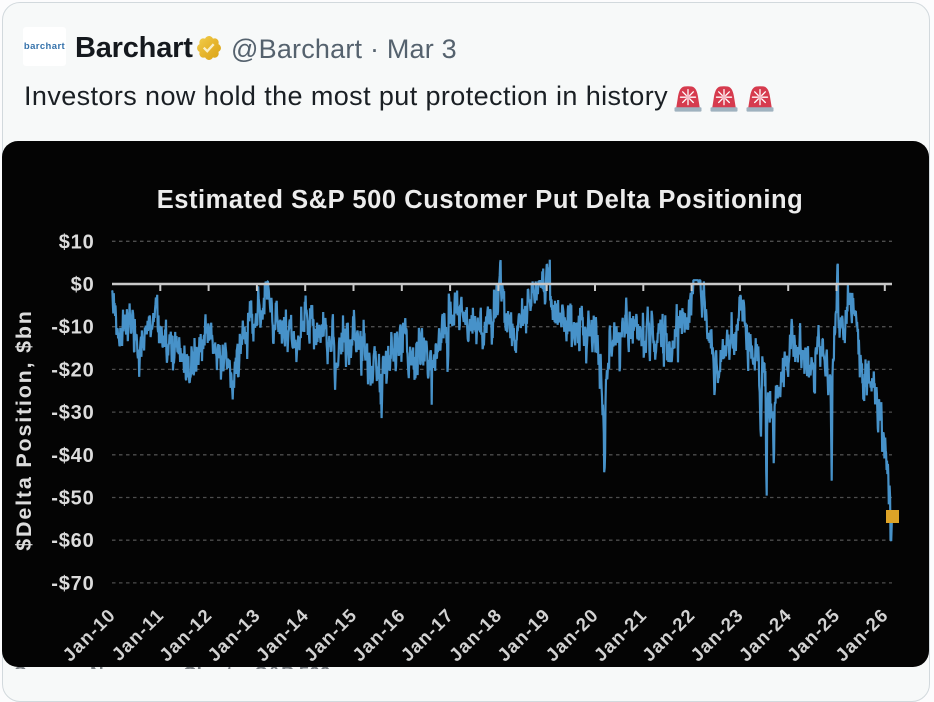  Describe the element at coordinates (378, 634) in the screenshot. I see `svg-text: Jan-16` at that location.